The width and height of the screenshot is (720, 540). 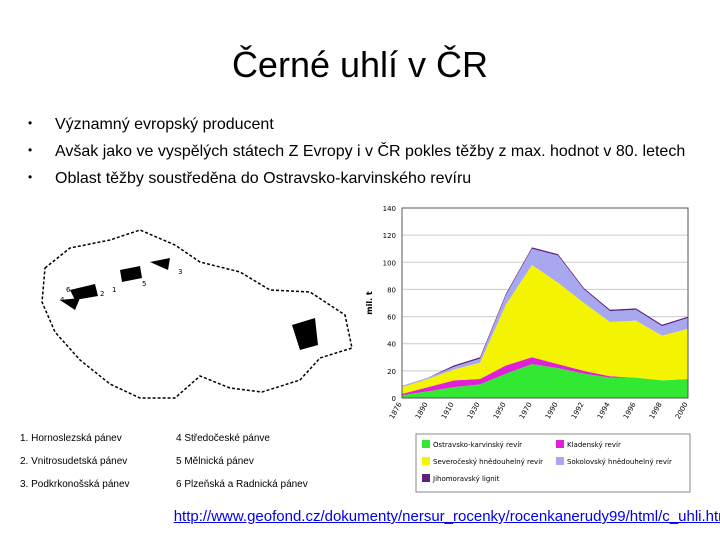 I want to click on title: Černé uhlí v ČR, so click(x=360, y=64).